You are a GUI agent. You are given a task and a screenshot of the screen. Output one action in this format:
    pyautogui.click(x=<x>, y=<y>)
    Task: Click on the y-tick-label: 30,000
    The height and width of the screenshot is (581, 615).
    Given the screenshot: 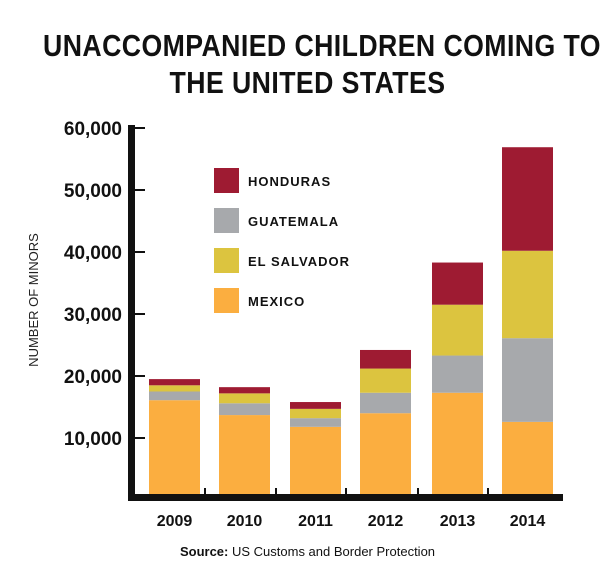 What is the action you would take?
    pyautogui.click(x=93, y=315)
    